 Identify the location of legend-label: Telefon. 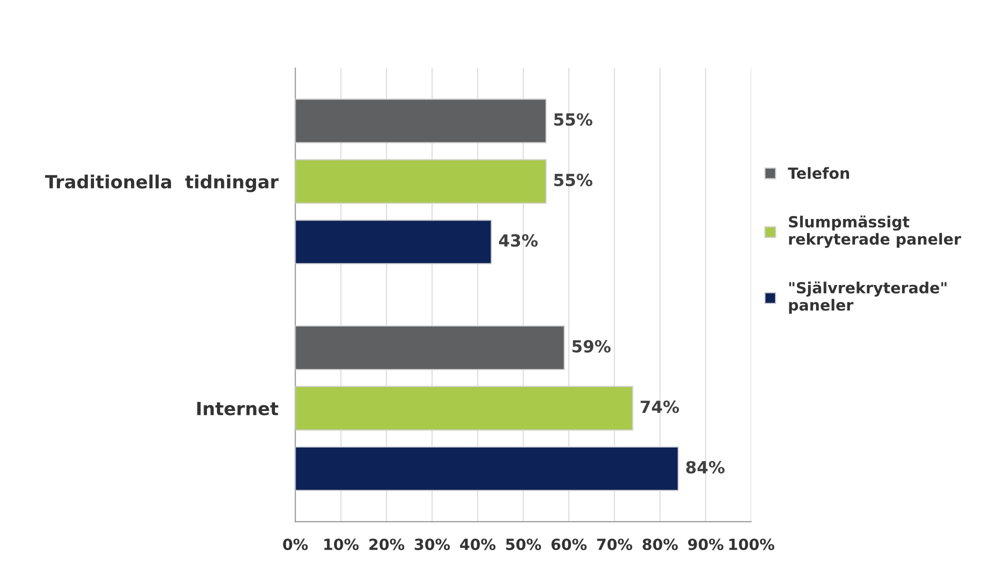
(819, 173).